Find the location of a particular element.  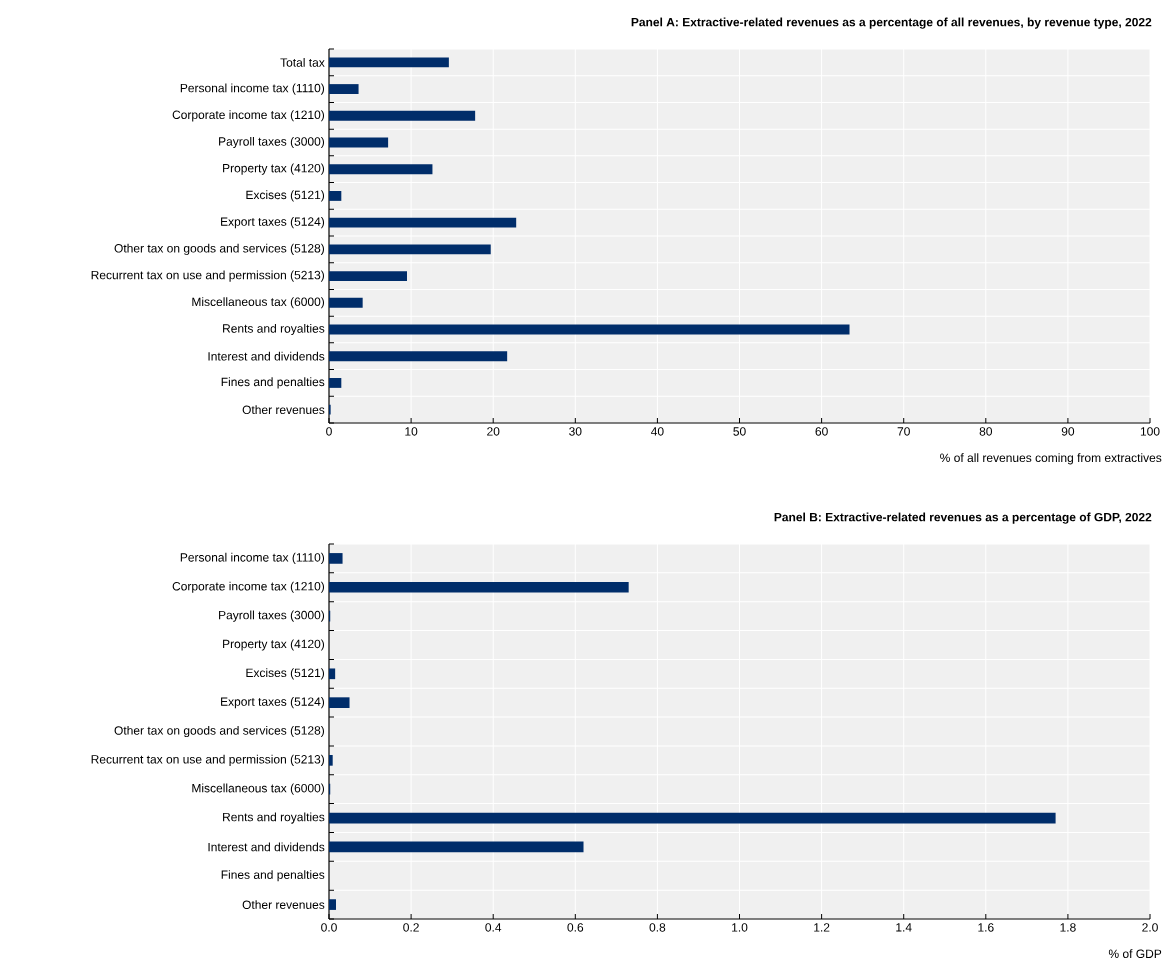

x-tick-label: 90 is located at coordinates (1068, 431).